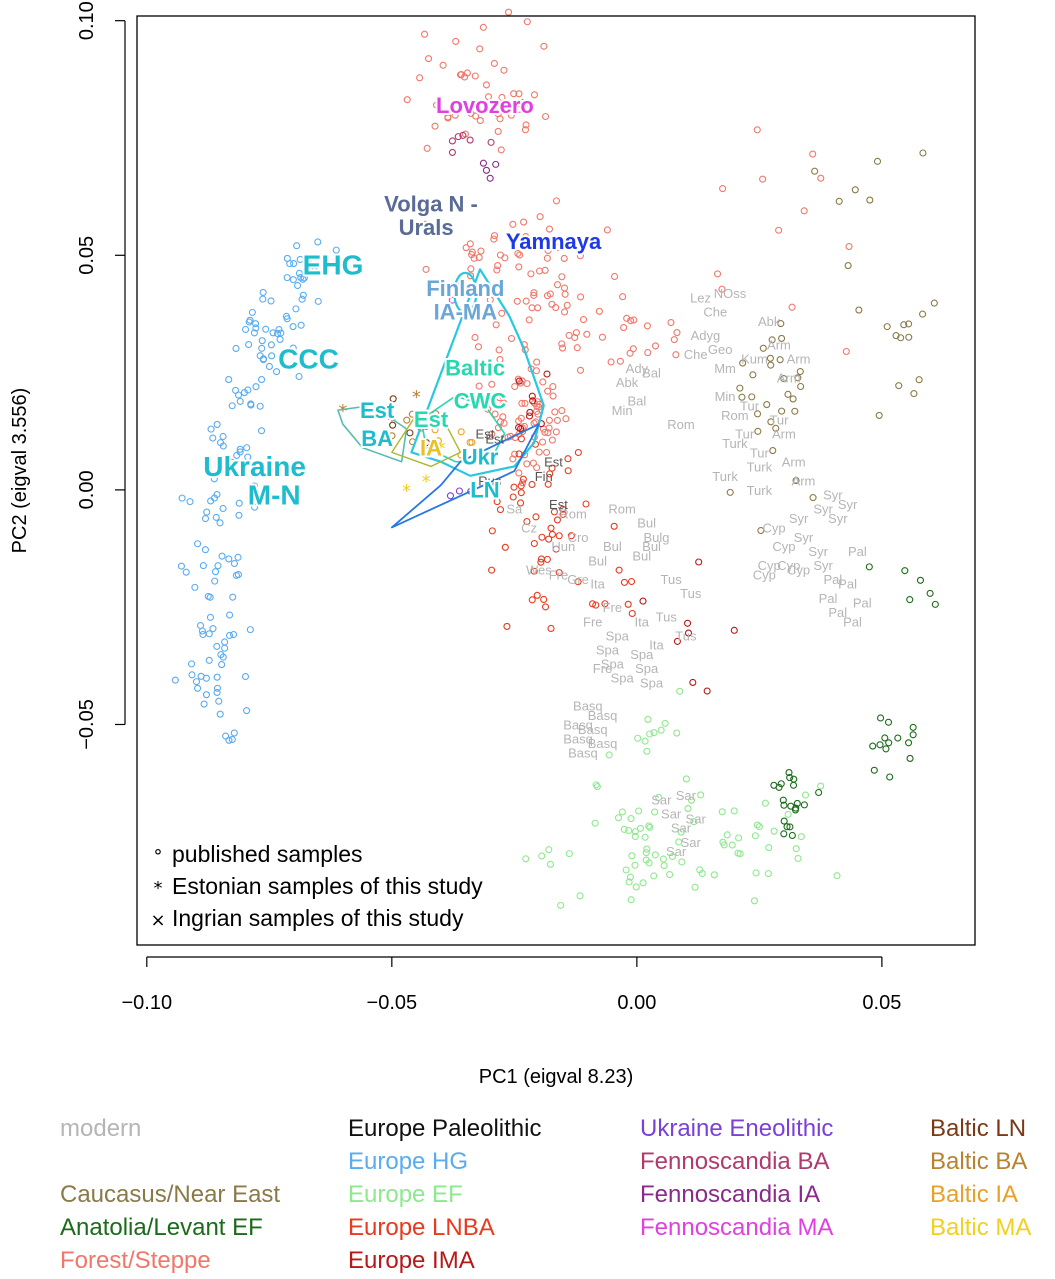 The height and width of the screenshot is (1279, 1055). What do you see at coordinates (480, 400) in the screenshot?
I see `group-label: CWC` at bounding box center [480, 400].